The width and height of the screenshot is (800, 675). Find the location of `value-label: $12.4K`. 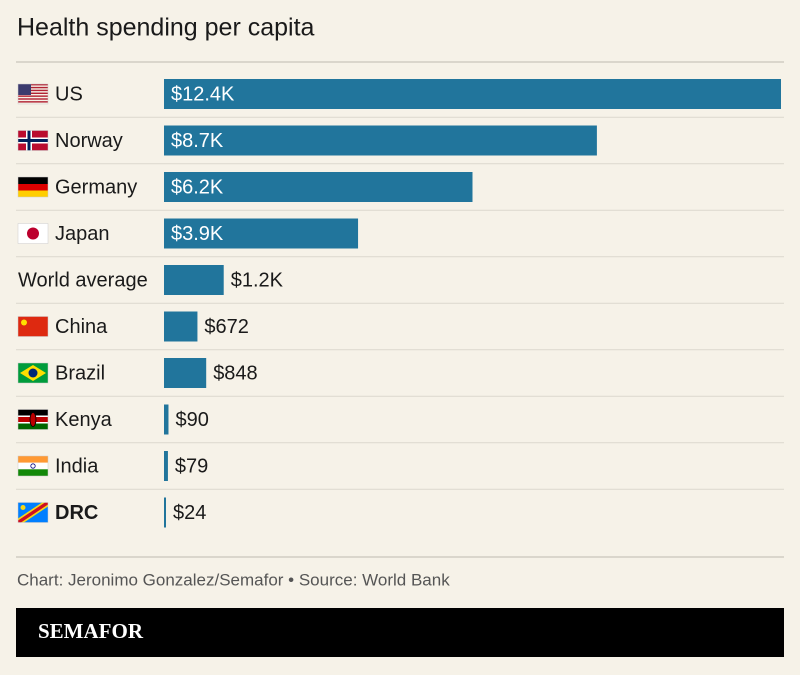

value-label: $12.4K is located at coordinates (203, 94).